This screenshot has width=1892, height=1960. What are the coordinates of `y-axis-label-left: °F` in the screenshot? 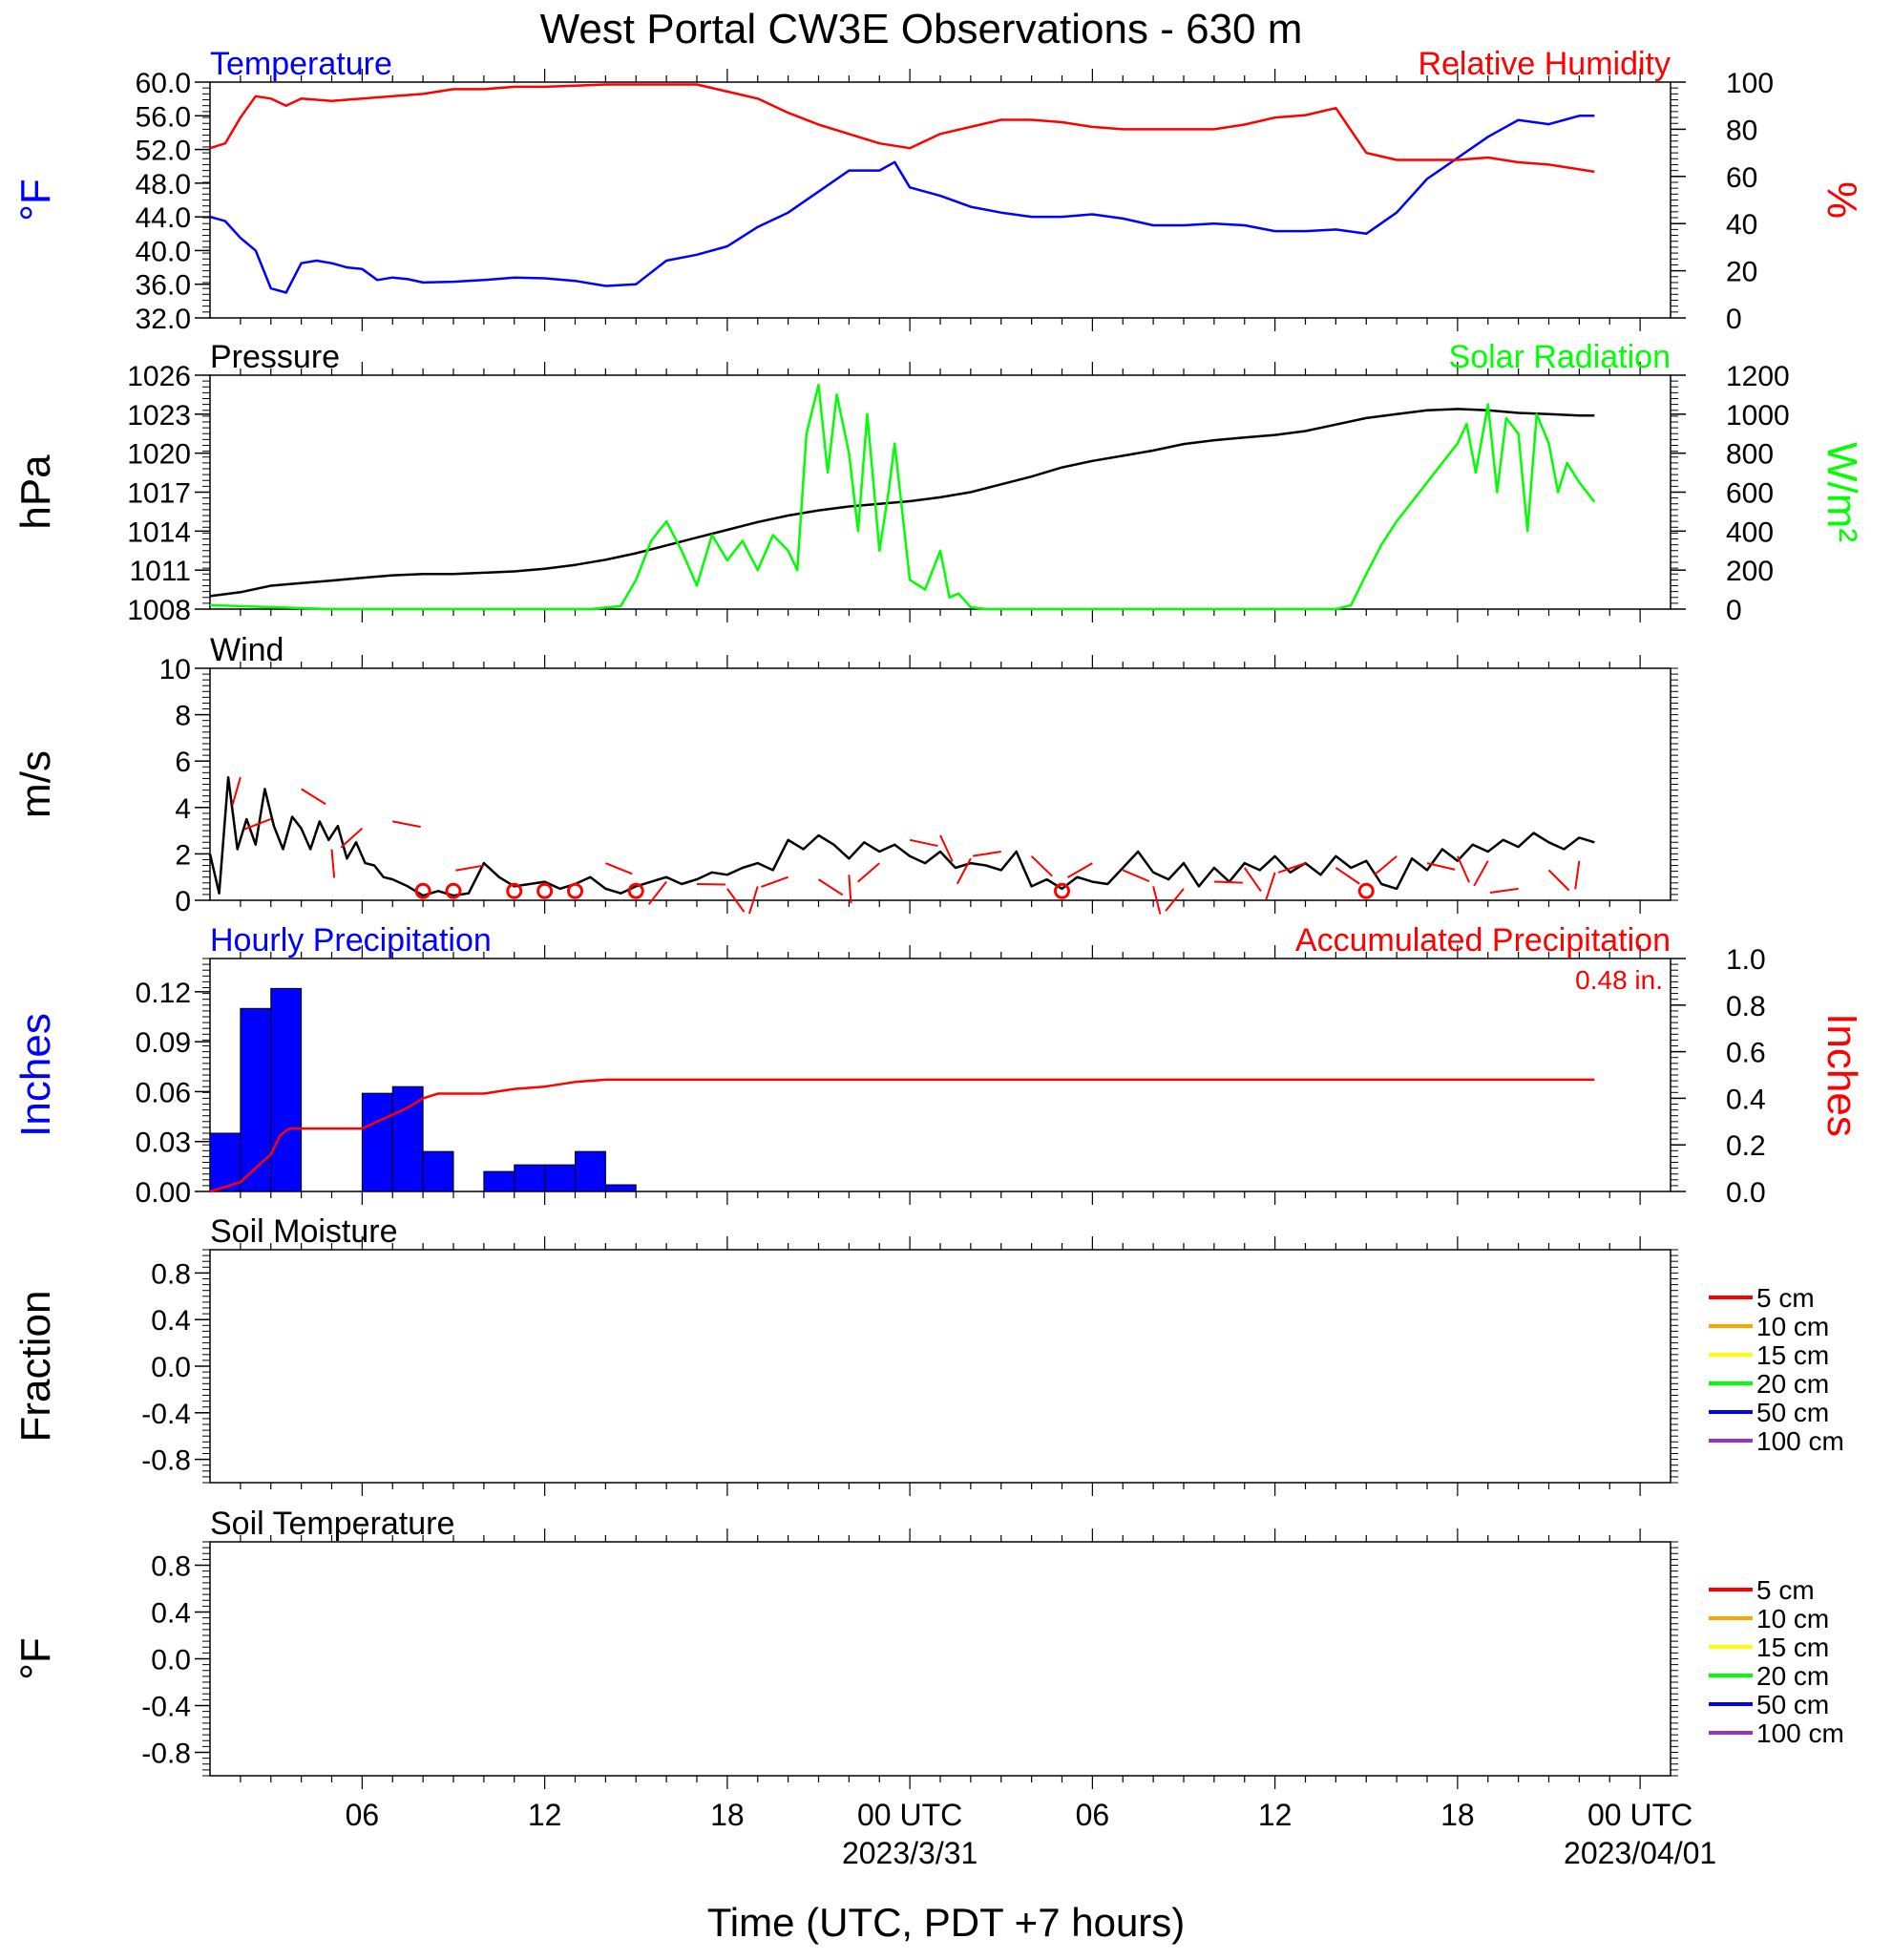 It's located at (35, 200).